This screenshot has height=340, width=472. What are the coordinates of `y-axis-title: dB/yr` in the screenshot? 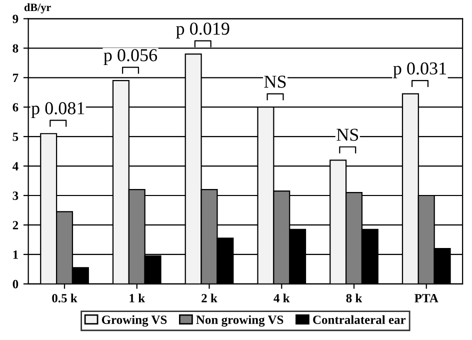 It's located at (37, 8).